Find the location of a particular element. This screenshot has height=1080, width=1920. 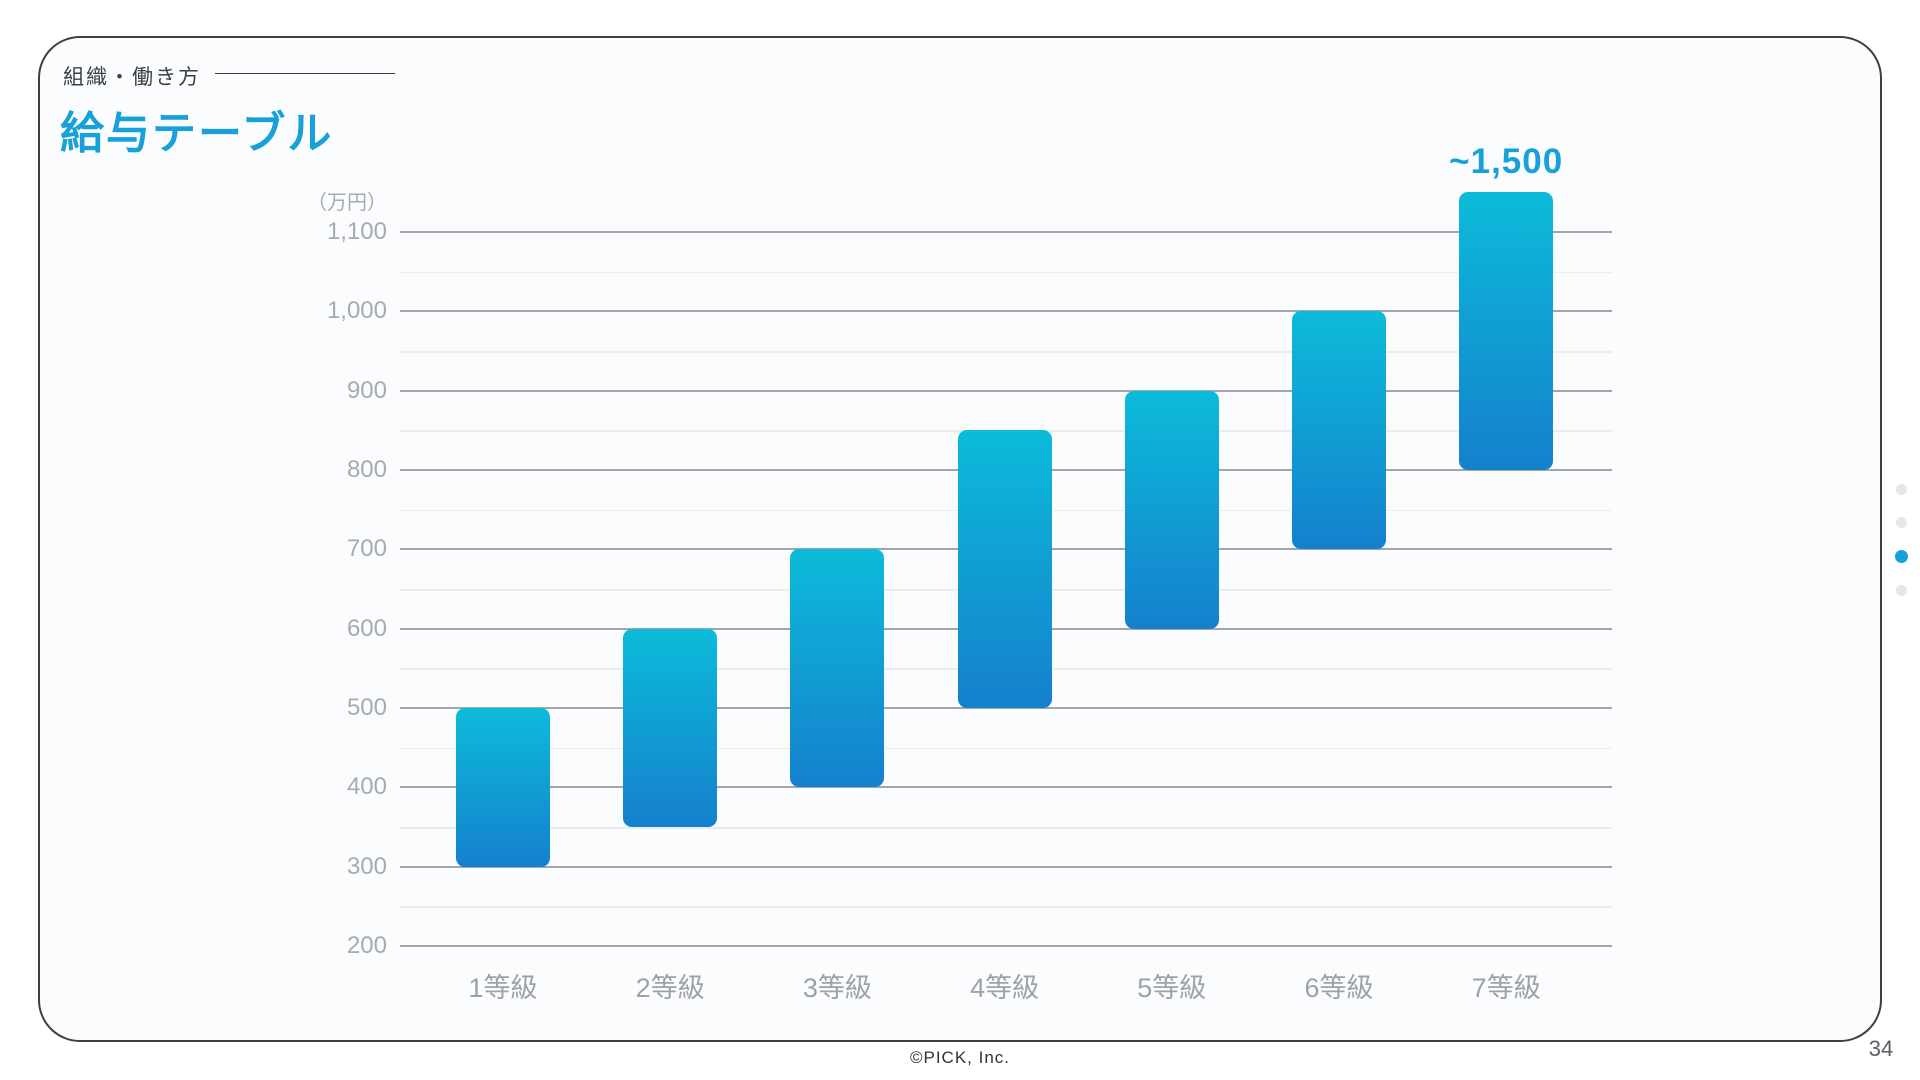

copyright-text: ©PICK, Inc. is located at coordinates (960, 1057).